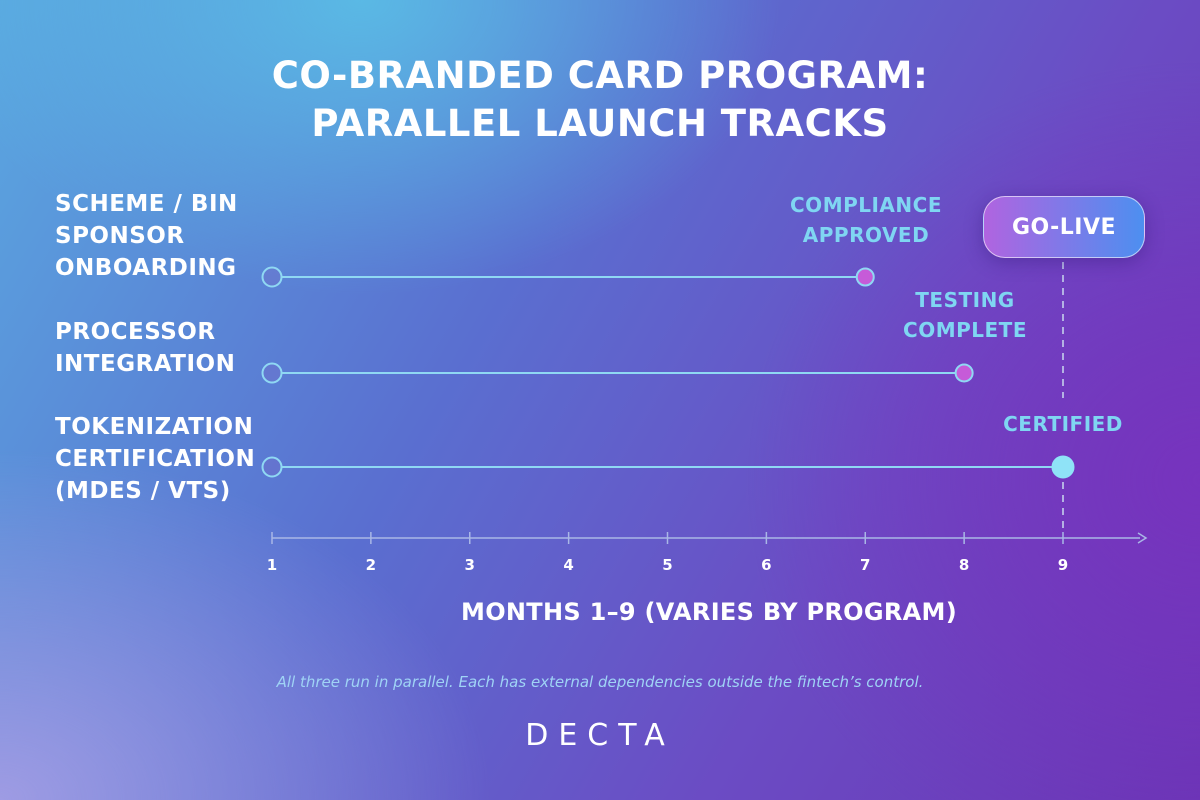  I want to click on milestone-certified: CERTIFIED, so click(1063, 424).